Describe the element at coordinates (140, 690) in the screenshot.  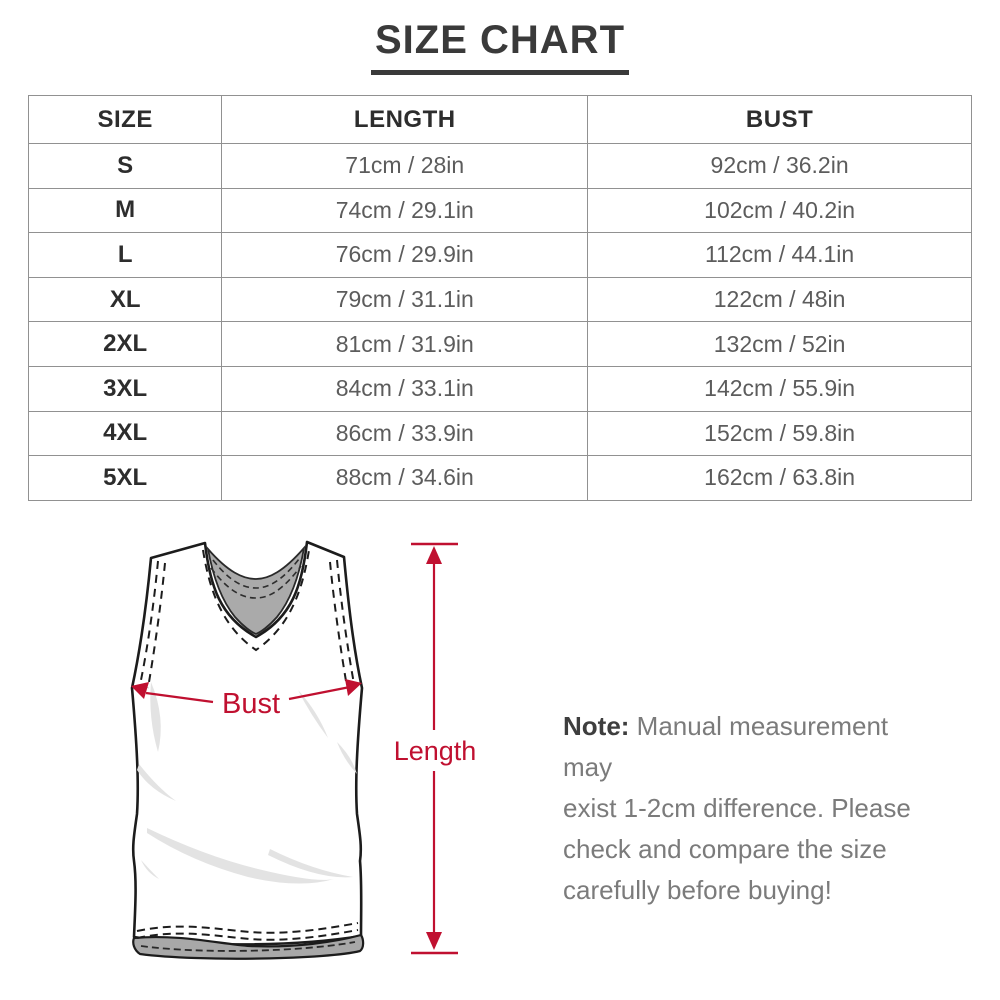
I see `bust-arrow-left-icon` at that location.